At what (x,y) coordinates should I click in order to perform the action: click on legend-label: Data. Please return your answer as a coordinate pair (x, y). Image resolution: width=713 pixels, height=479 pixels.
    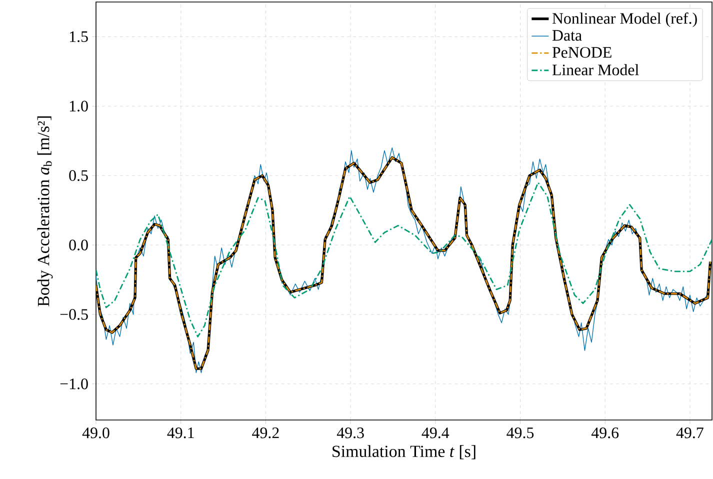
    Looking at the image, I should click on (567, 35).